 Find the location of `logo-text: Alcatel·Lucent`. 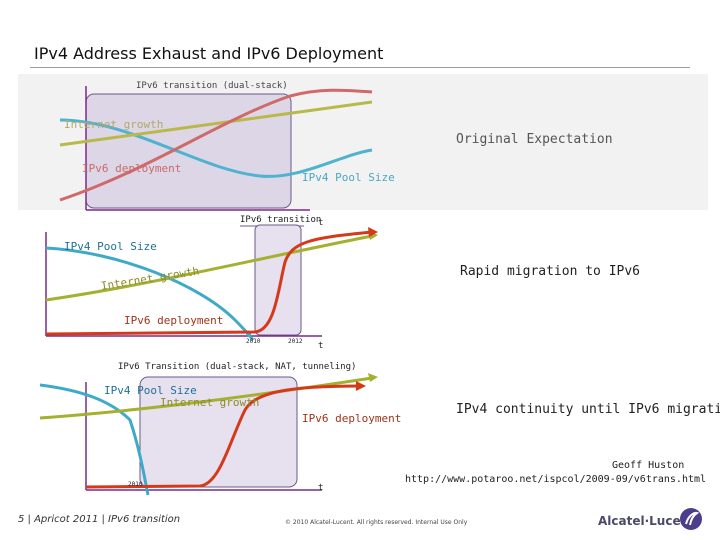

logo-text: Alcatel·Lucent is located at coordinates (646, 521).